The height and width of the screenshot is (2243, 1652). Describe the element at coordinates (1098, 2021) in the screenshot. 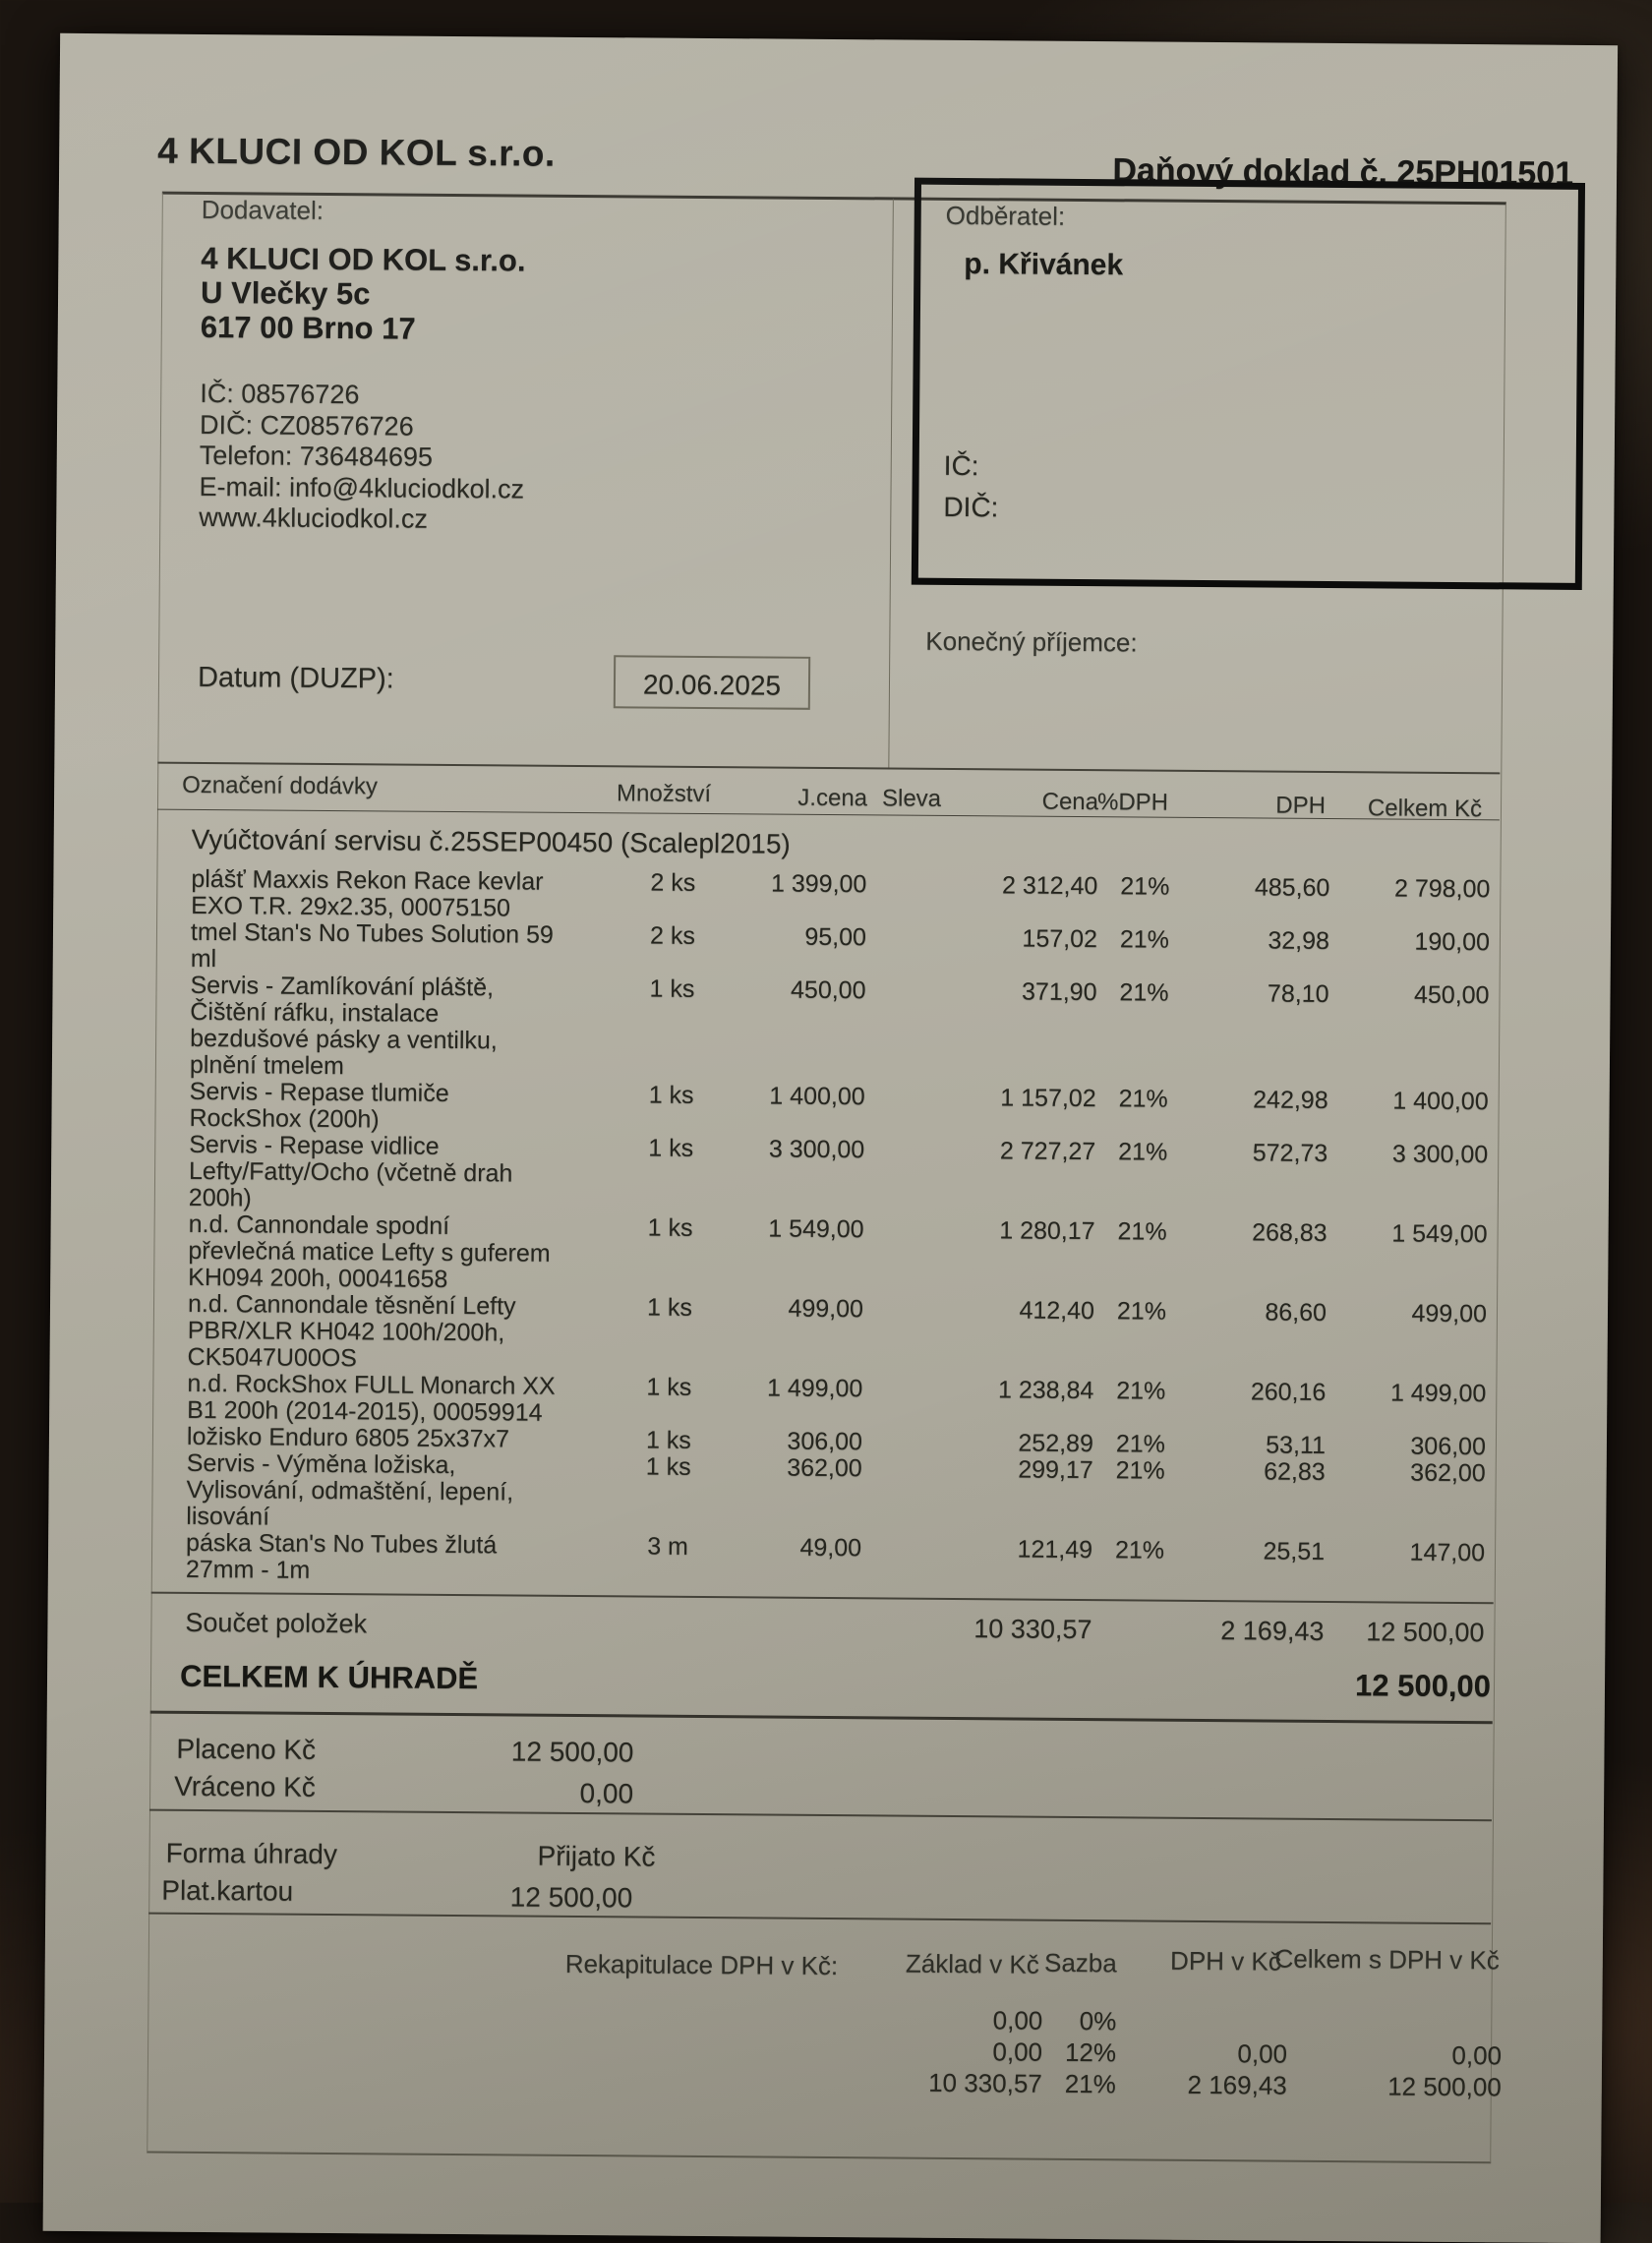

I see `vat-rate-value: 0%` at that location.